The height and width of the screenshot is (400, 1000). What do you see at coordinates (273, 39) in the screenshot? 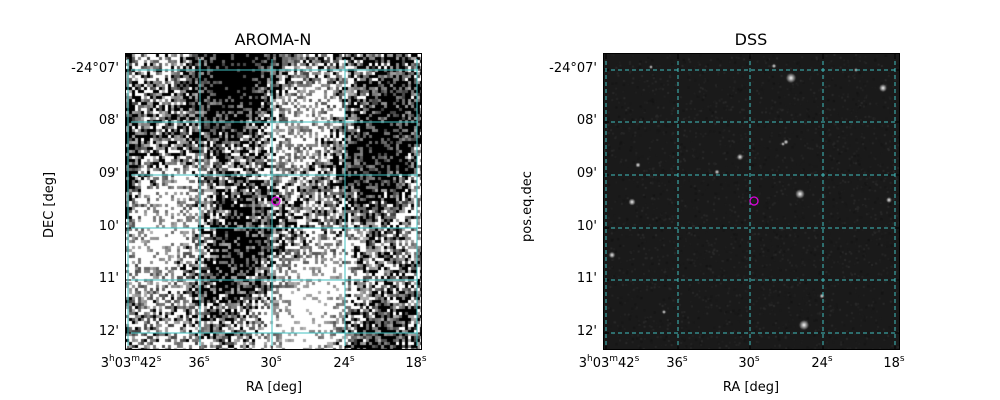
I see `panel-title: AROMA-N` at bounding box center [273, 39].